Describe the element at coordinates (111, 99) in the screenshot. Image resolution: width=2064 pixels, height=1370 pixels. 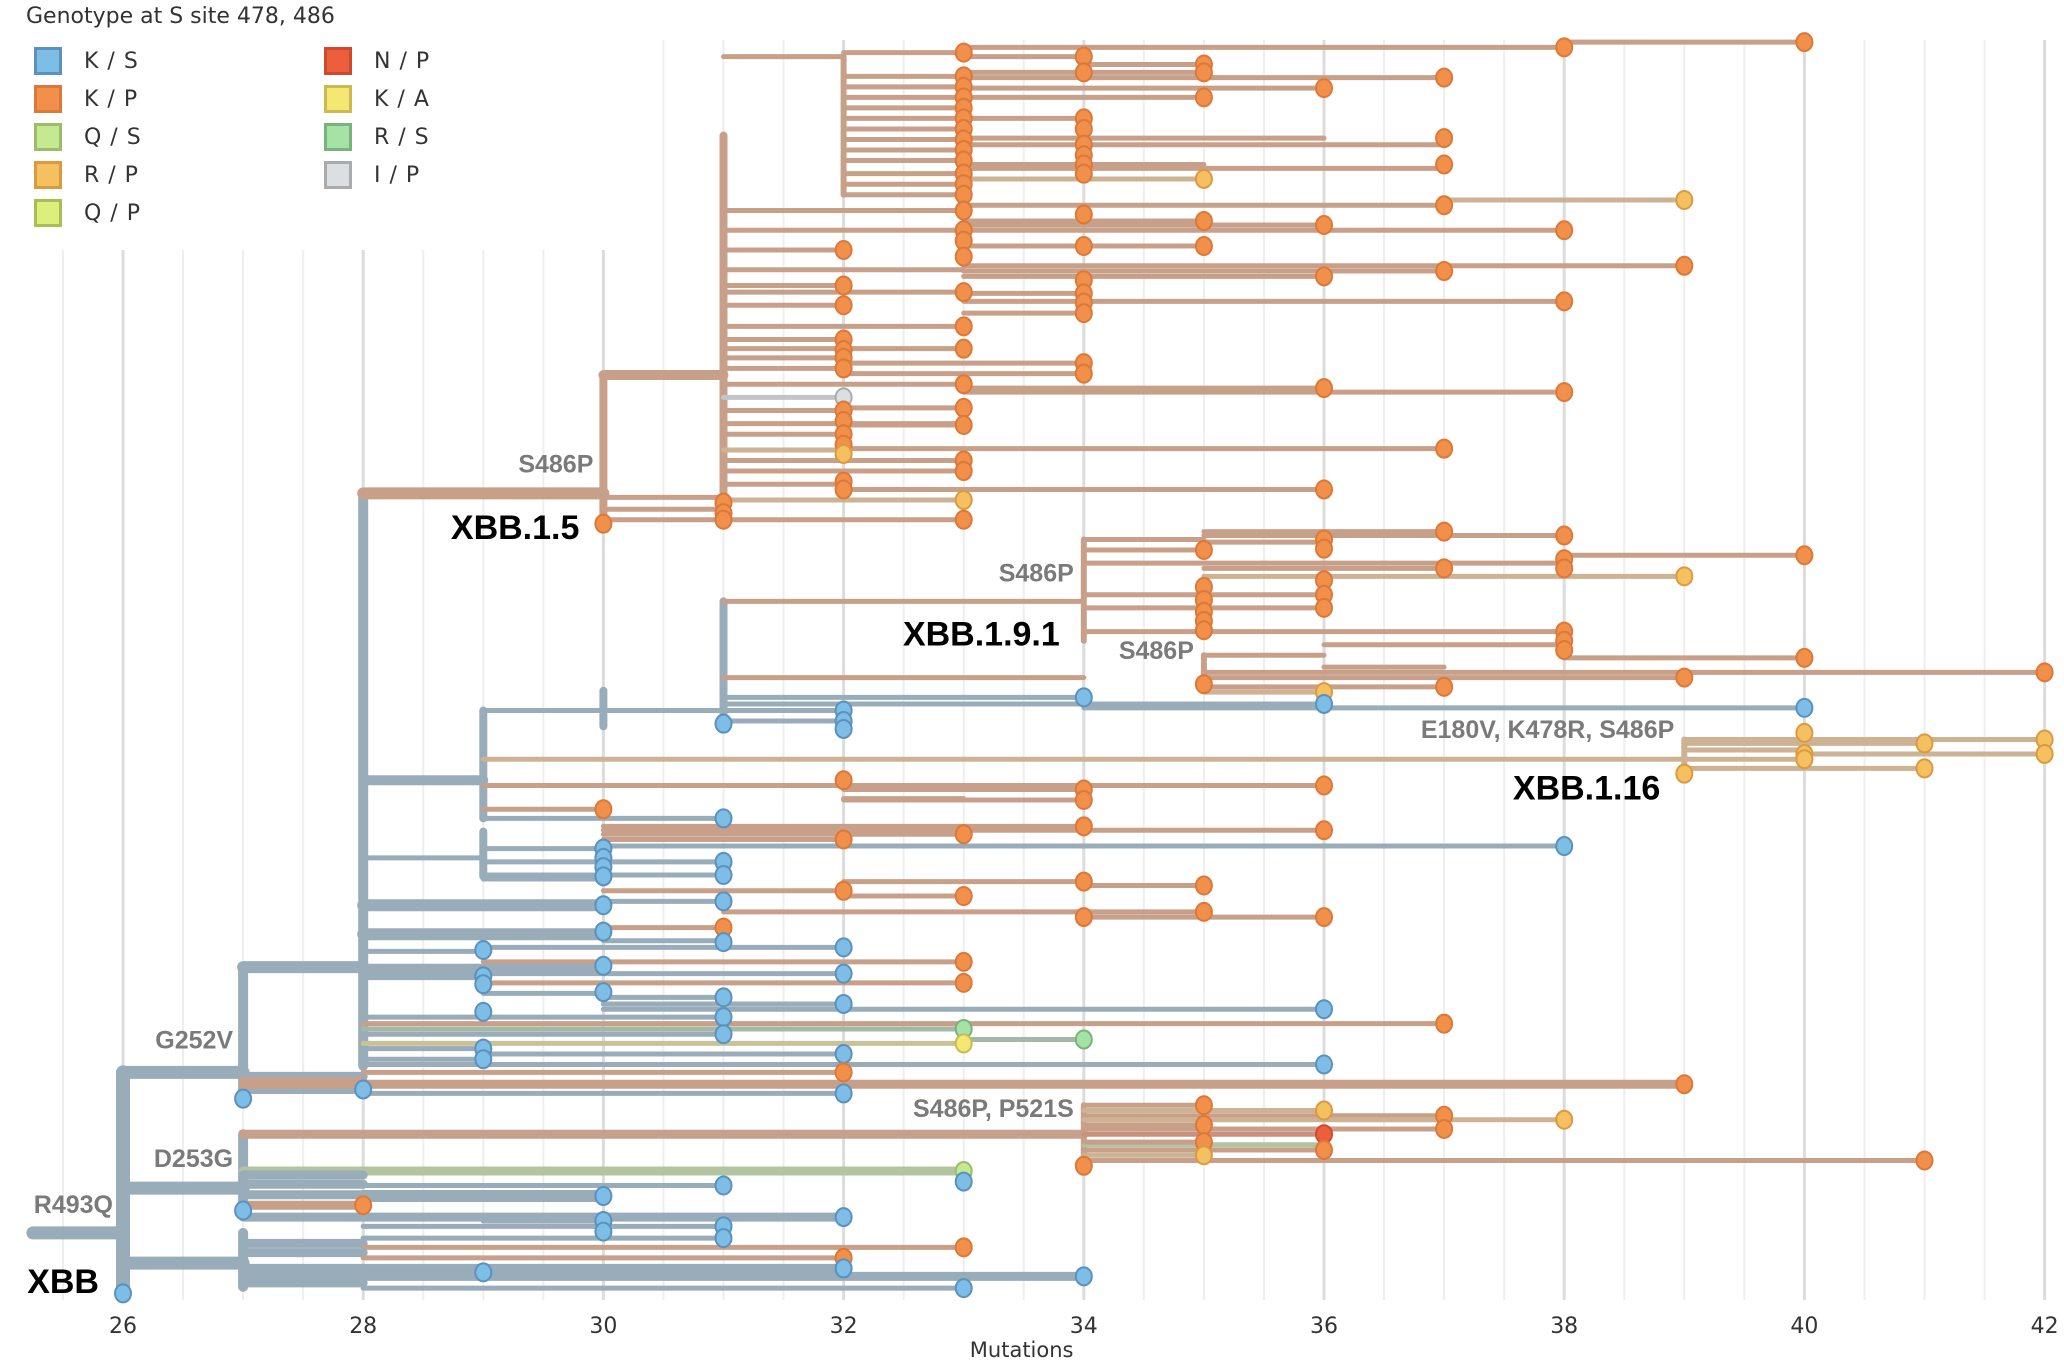
I see `legend-label: K / P` at that location.